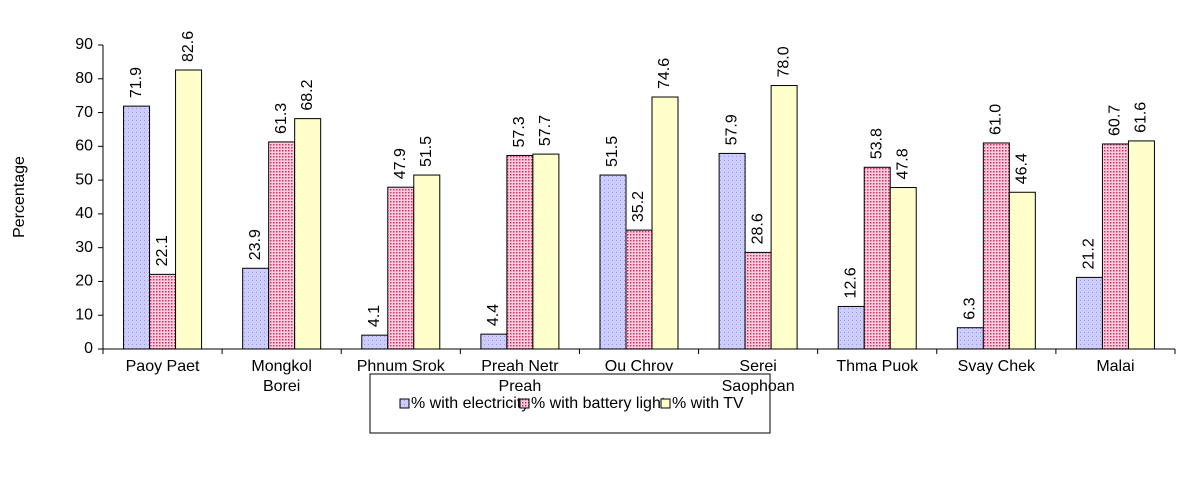 Image resolution: width=1182 pixels, height=487 pixels. I want to click on legend-label: % with TV, so click(708, 403).